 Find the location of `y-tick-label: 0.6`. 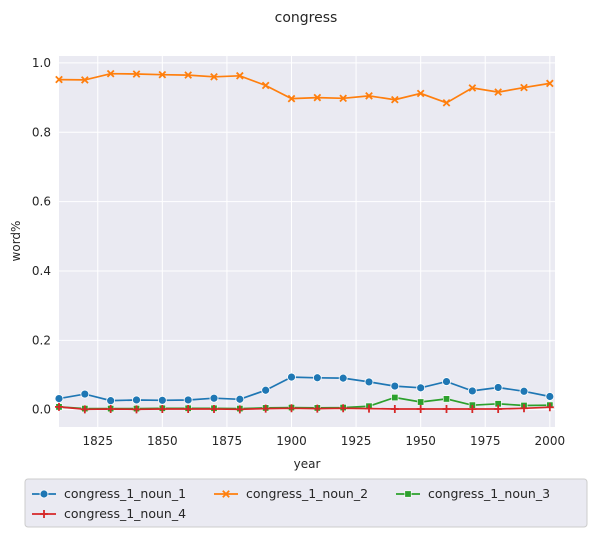

y-tick-label: 0.6 is located at coordinates (41, 202).